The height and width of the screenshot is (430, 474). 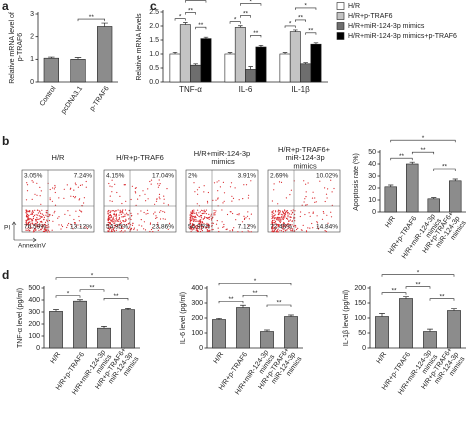 I want to click on panel-label: a, so click(x=5, y=6).